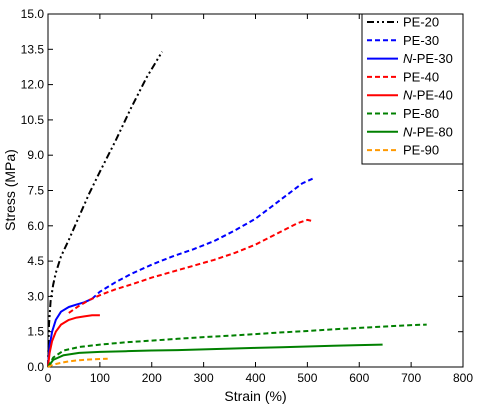 The image size is (487, 409). Describe the element at coordinates (33, 120) in the screenshot. I see `y-tick-label: 10.5` at that location.